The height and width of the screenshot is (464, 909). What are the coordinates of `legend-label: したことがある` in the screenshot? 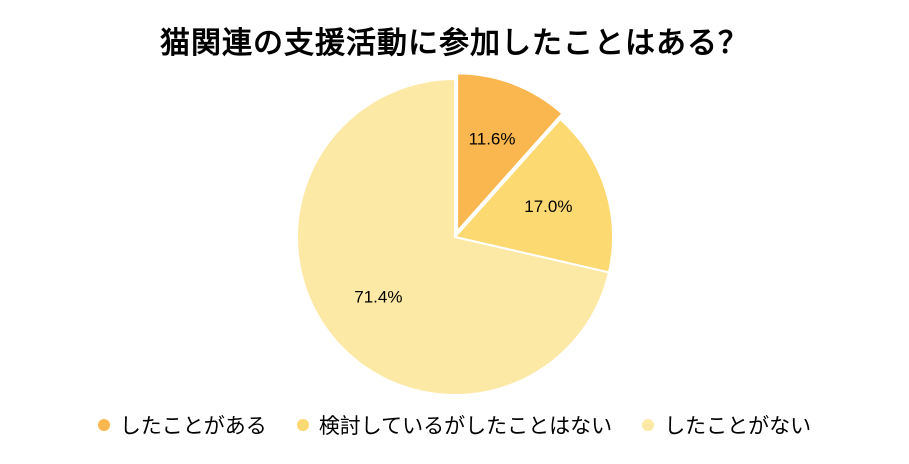 It's located at (193, 426).